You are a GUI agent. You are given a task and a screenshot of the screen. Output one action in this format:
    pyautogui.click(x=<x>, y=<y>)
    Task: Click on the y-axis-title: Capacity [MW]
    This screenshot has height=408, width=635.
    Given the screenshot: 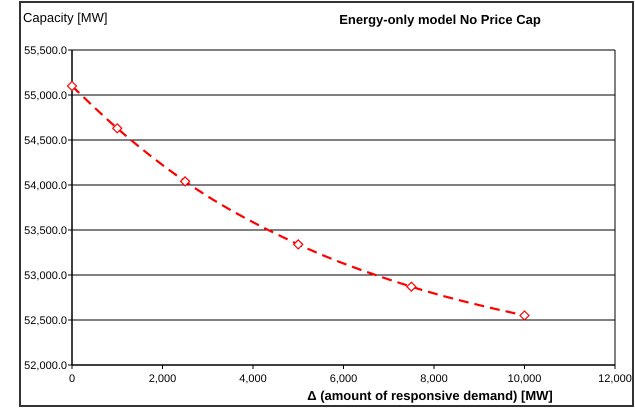 What is the action you would take?
    pyautogui.click(x=65, y=17)
    